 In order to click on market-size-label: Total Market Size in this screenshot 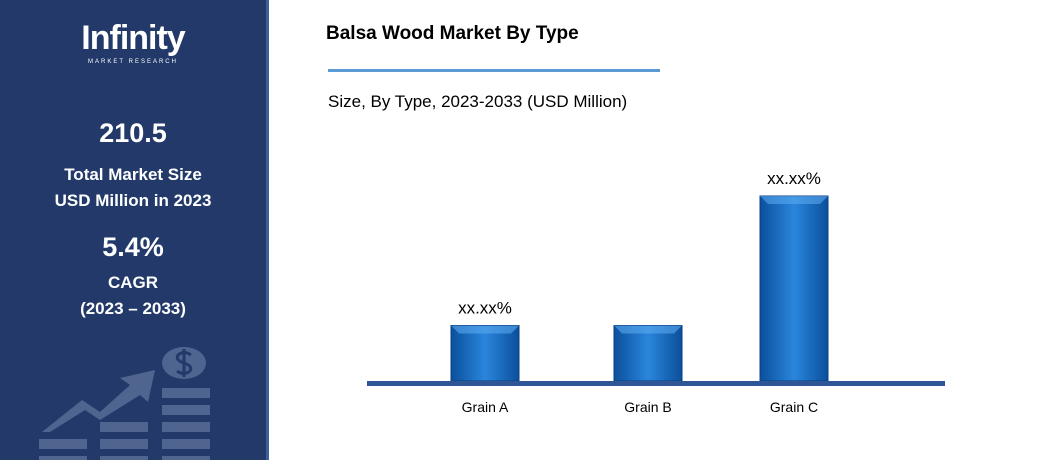, I will do `click(133, 174)`.